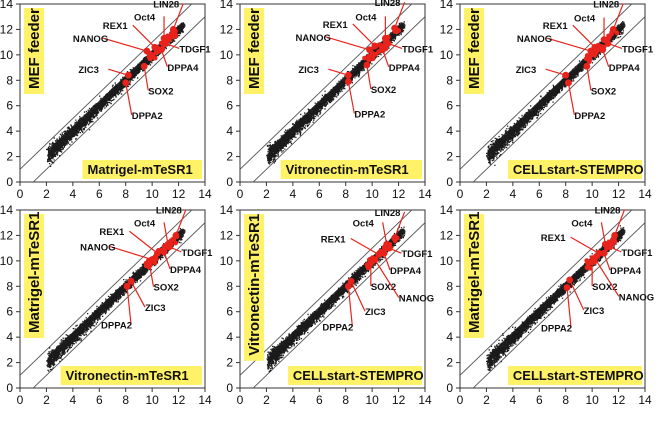 This screenshot has width=660, height=426. What do you see at coordinates (266, 194) in the screenshot?
I see `x-tick-label: 2` at bounding box center [266, 194].